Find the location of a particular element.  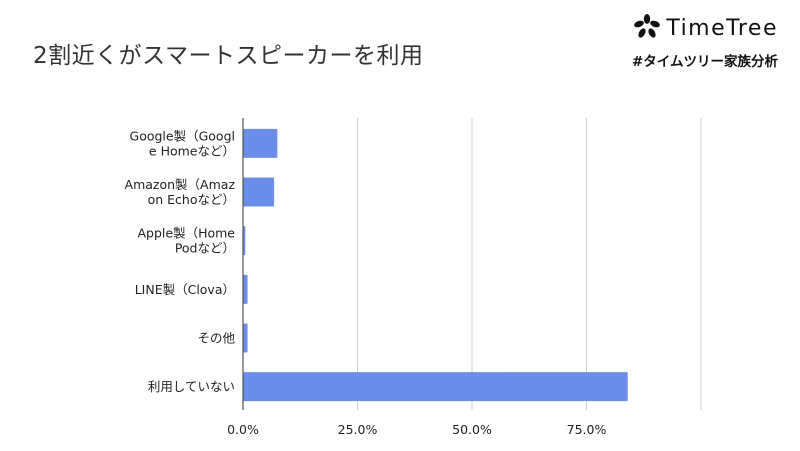

brand-name: TimeTree is located at coordinates (722, 28).